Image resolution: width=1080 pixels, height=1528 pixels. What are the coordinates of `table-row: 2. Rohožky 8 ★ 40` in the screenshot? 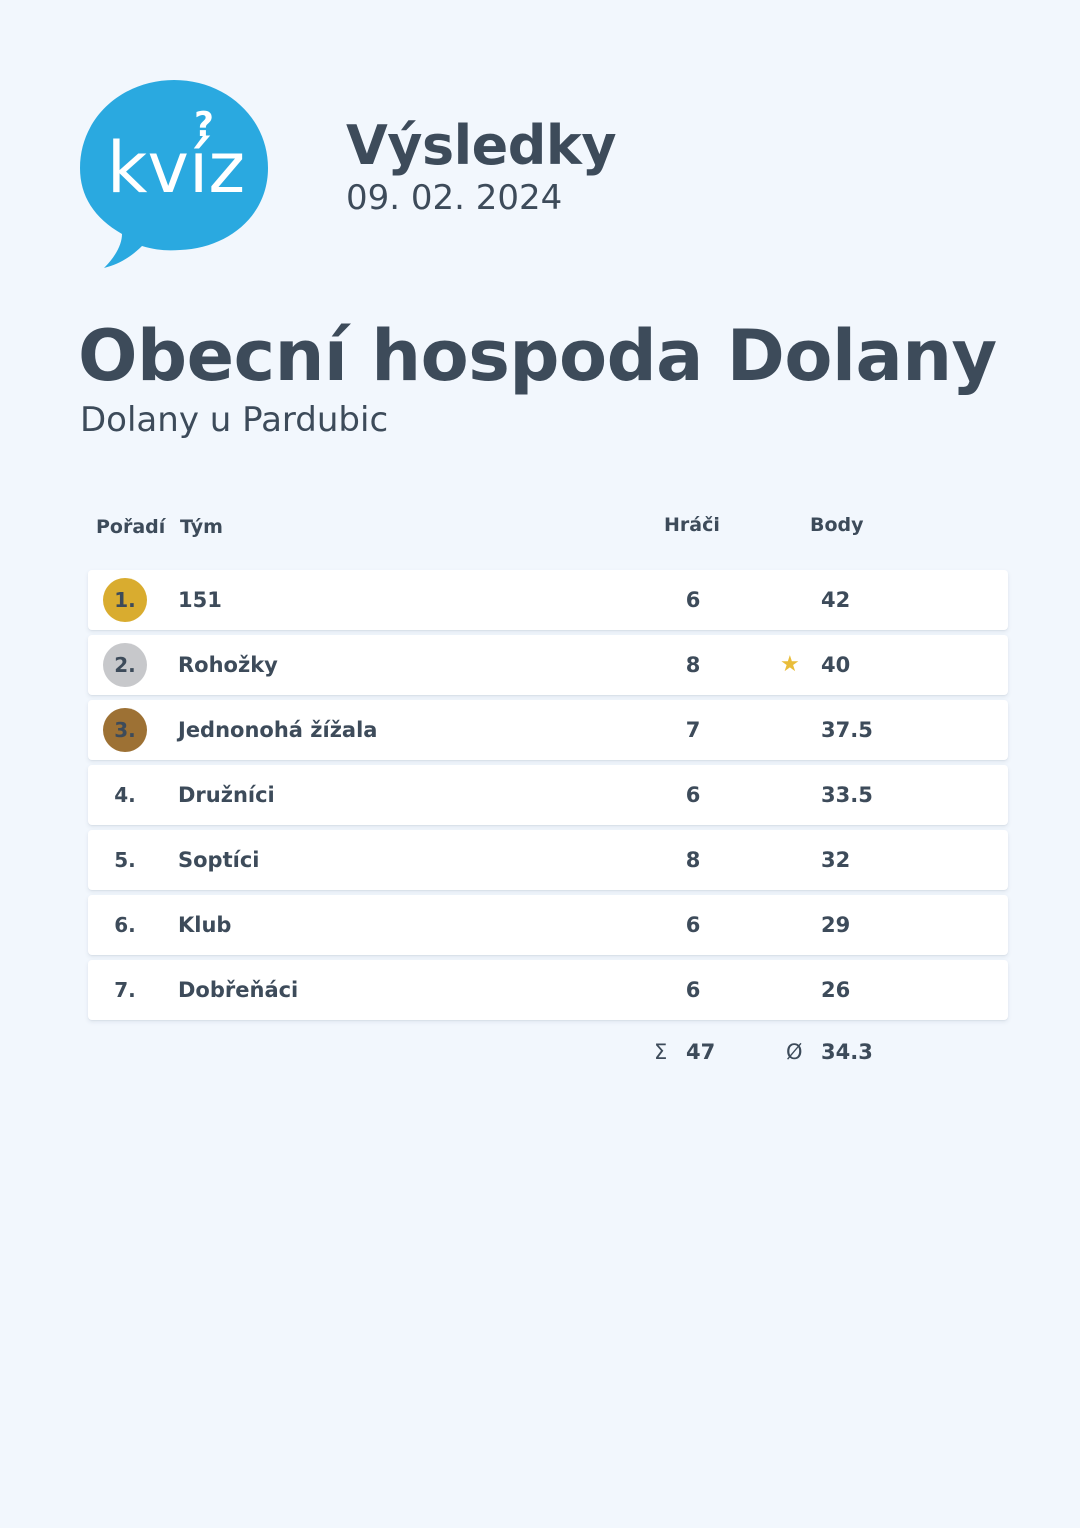 It's located at (548, 665).